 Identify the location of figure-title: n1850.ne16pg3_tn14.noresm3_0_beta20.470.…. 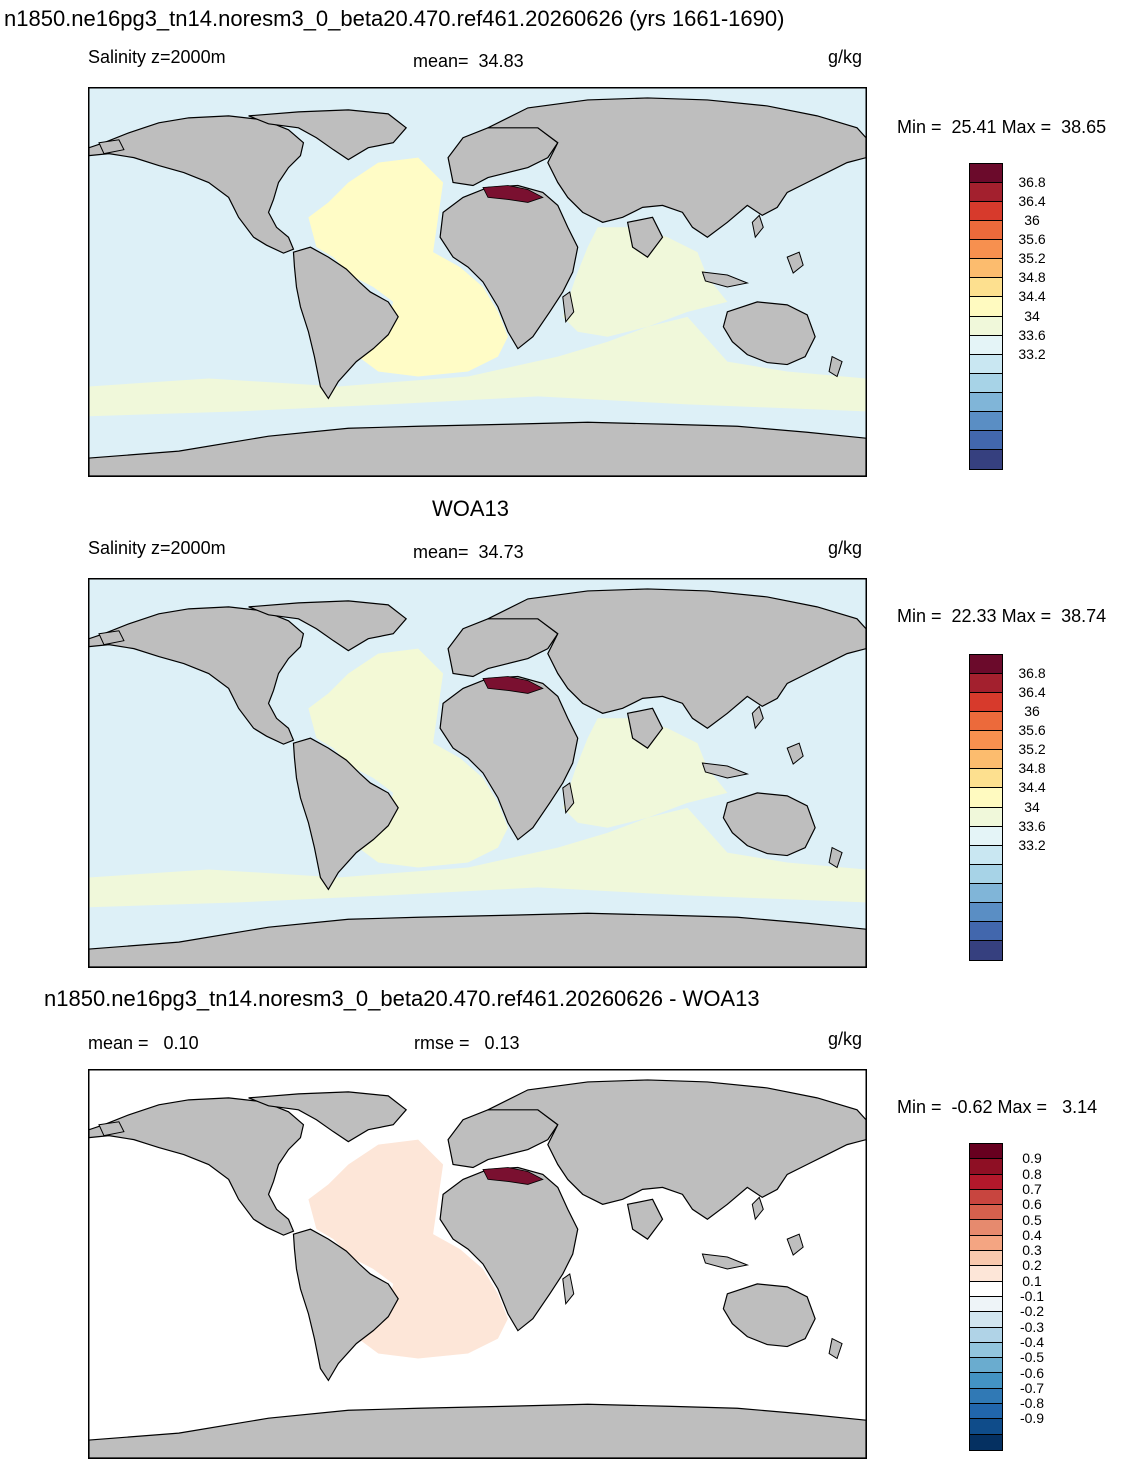
(394, 18).